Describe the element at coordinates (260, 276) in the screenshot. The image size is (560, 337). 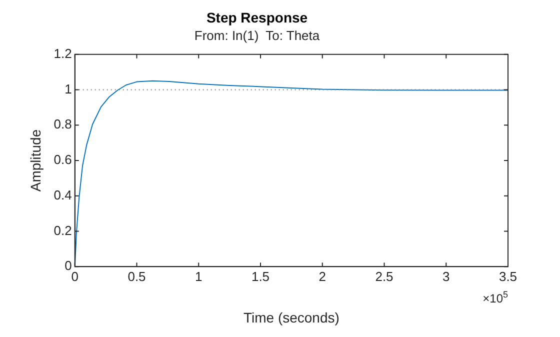
I see `x-tick-label: 1.5` at that location.